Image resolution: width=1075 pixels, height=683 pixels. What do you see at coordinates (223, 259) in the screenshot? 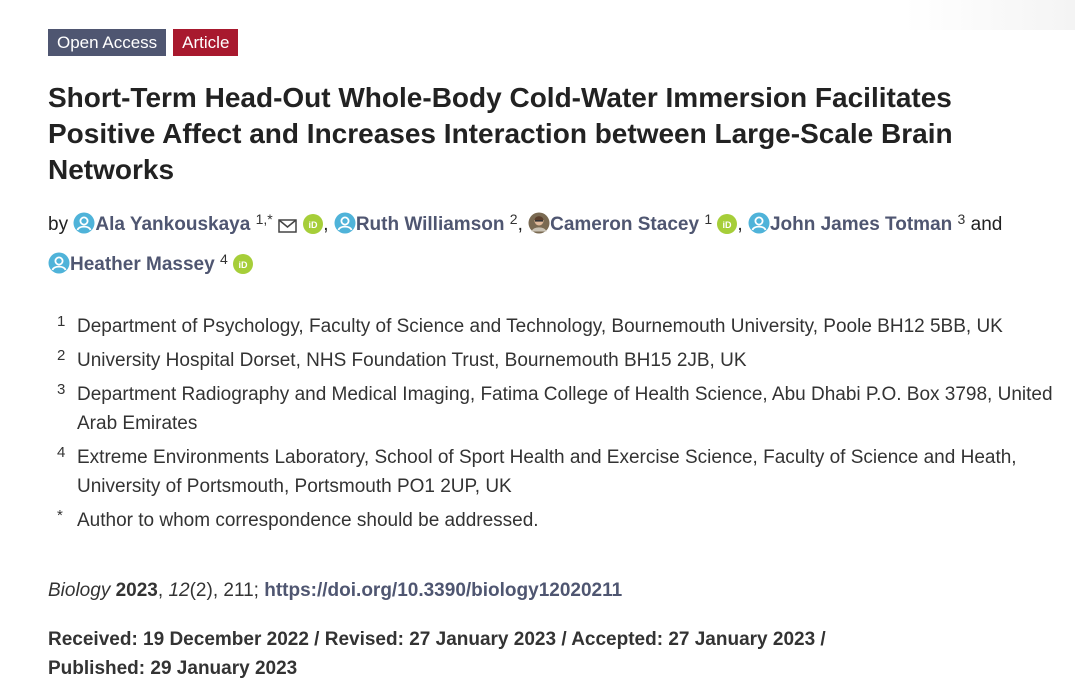
I see `affiliation-sup: 4` at bounding box center [223, 259].